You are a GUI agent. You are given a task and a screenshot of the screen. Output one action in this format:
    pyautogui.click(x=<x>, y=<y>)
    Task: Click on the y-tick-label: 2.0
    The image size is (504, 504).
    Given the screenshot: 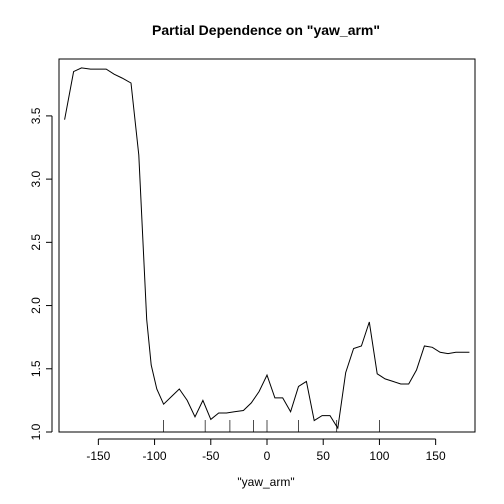 What is the action you would take?
    pyautogui.click(x=36, y=305)
    